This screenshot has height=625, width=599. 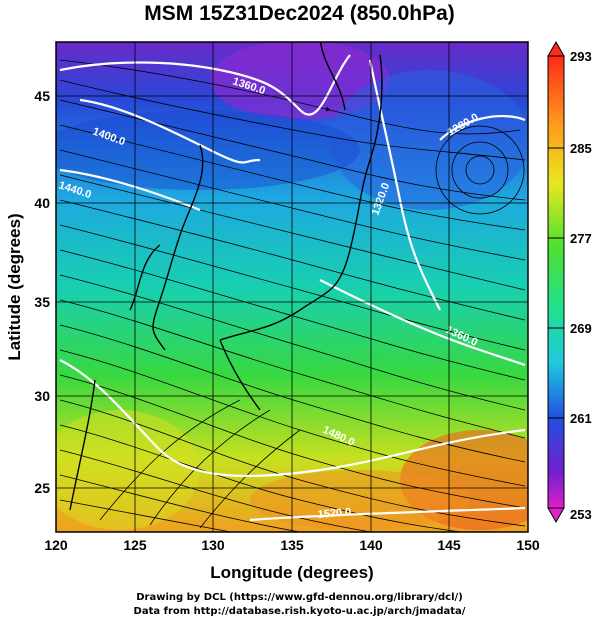 What do you see at coordinates (42, 96) in the screenshot?
I see `y-tick-label: 45` at bounding box center [42, 96].